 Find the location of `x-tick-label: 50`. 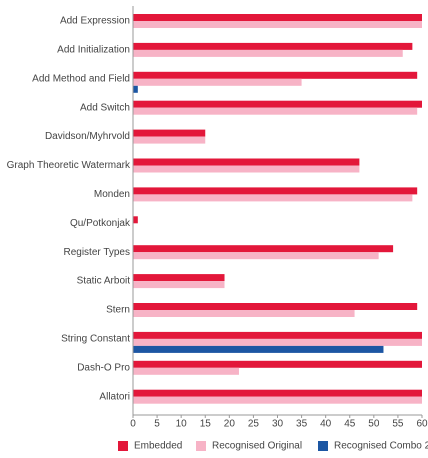

x-tick-label: 50 is located at coordinates (374, 424).